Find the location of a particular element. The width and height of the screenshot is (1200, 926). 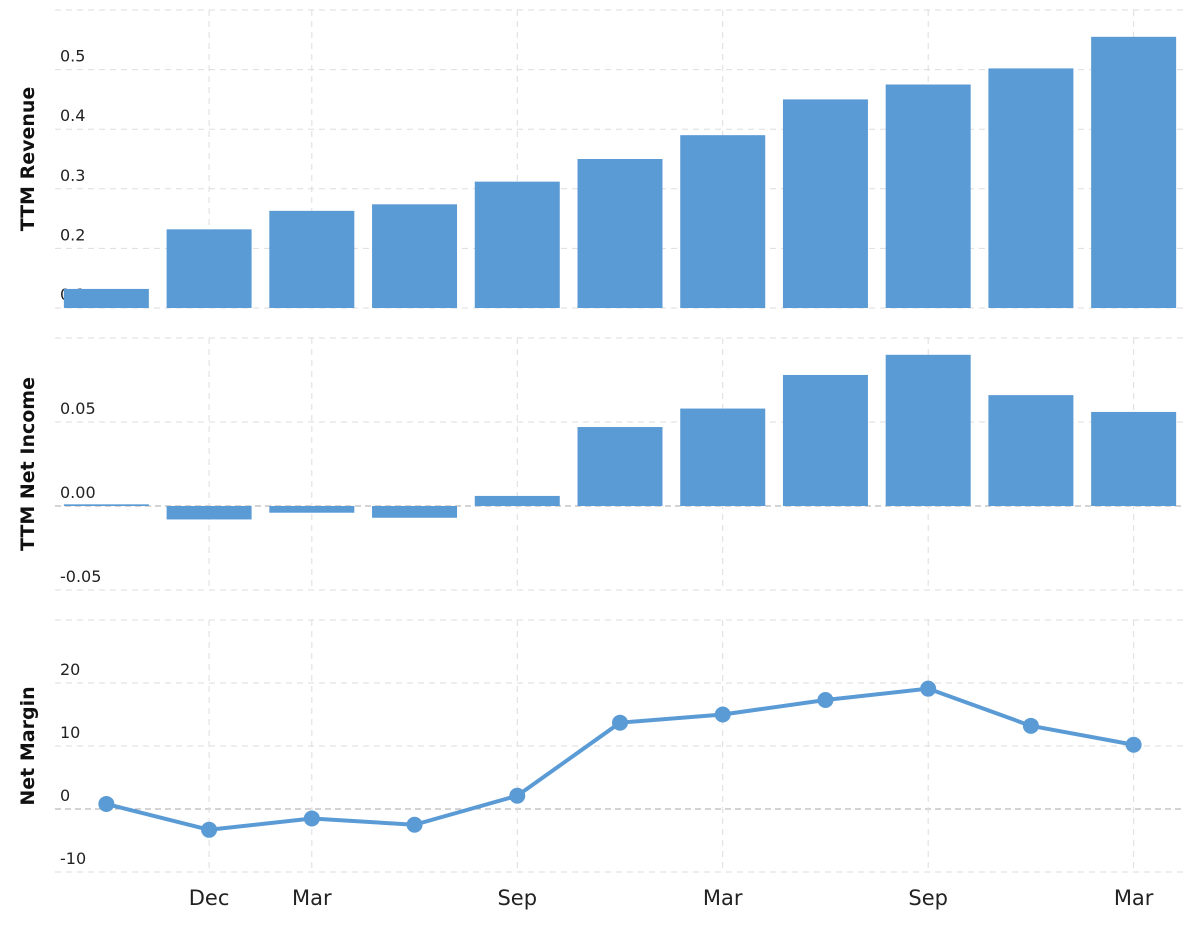

y-tick-label: 0.00 is located at coordinates (78, 492).